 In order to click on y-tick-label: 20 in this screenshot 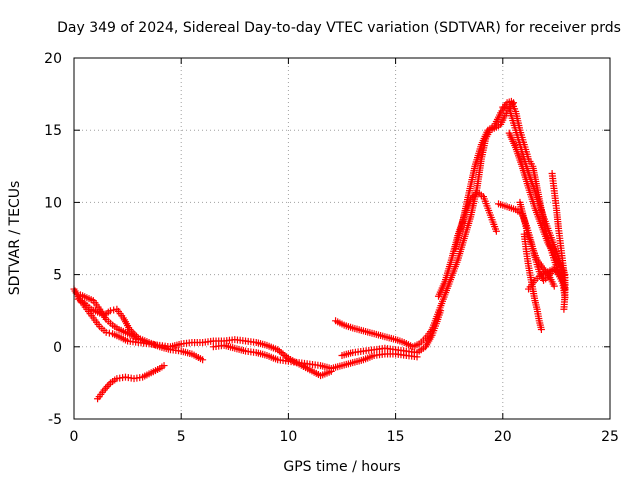, I will do `click(53, 59)`.